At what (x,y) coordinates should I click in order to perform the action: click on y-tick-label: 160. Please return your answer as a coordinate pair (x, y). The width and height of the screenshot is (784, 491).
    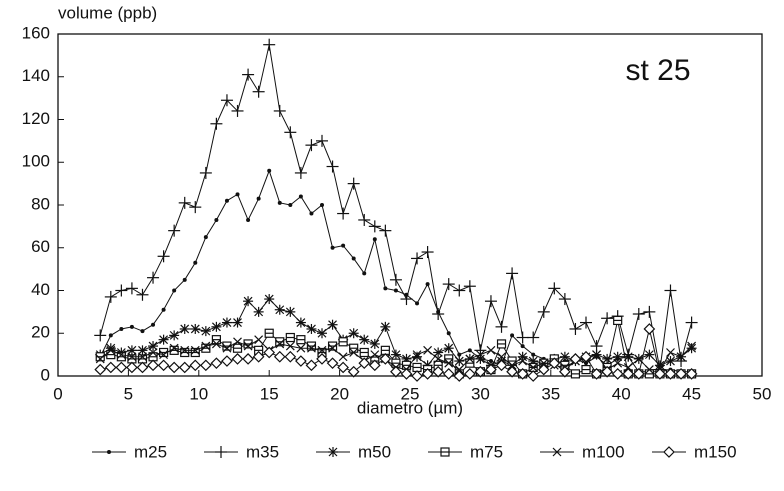
    Looking at the image, I should click on (36, 32).